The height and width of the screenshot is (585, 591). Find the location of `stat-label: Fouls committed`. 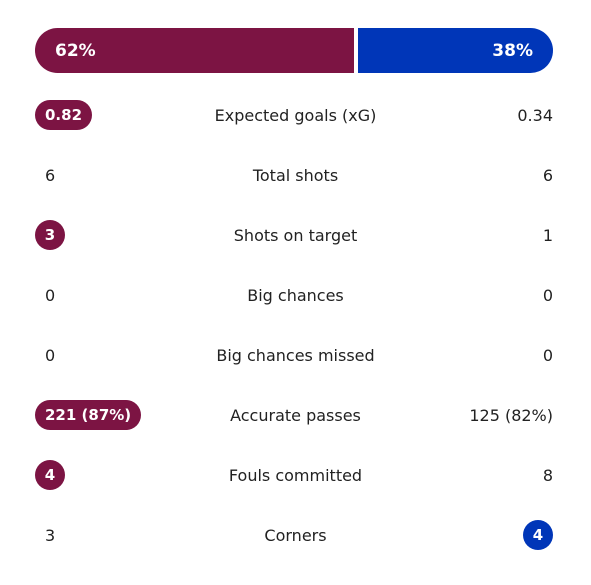

stat-label: Fouls committed is located at coordinates (295, 475).